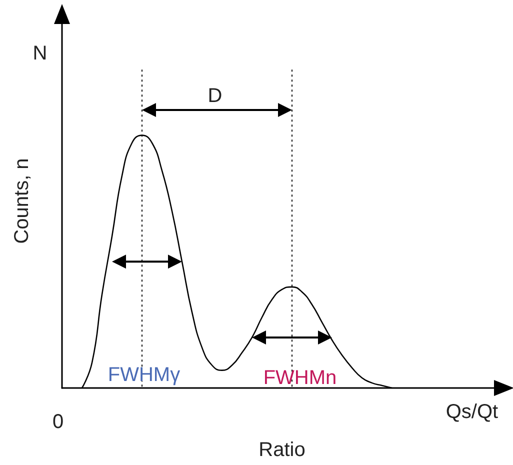 The height and width of the screenshot is (465, 513). Describe the element at coordinates (215, 96) in the screenshot. I see `text: D` at that location.